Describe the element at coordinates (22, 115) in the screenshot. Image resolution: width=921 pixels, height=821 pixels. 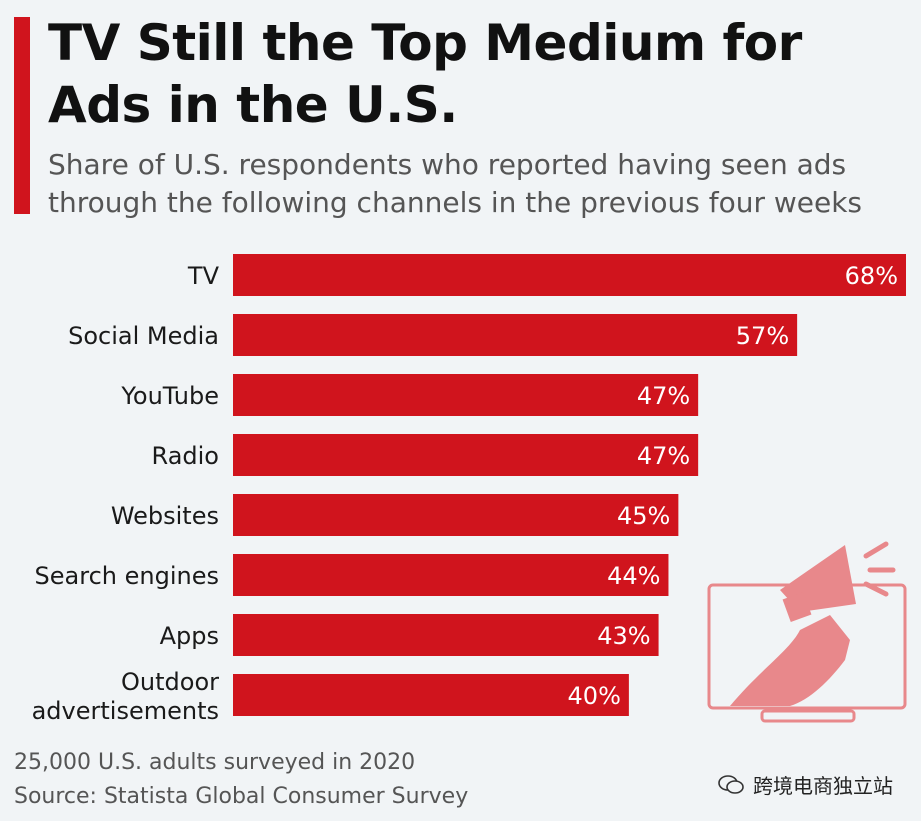
I see `accent-bar` at that location.